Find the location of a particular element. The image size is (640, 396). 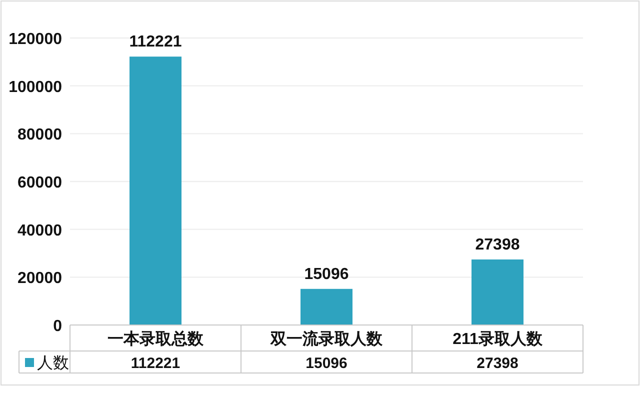

y-tick-label: 100000 is located at coordinates (35, 87).